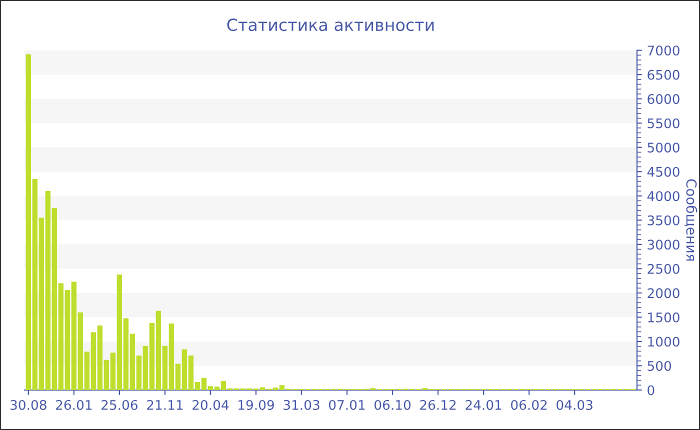  Describe the element at coordinates (664, 245) in the screenshot. I see `y-tick-label: 3000` at that location.